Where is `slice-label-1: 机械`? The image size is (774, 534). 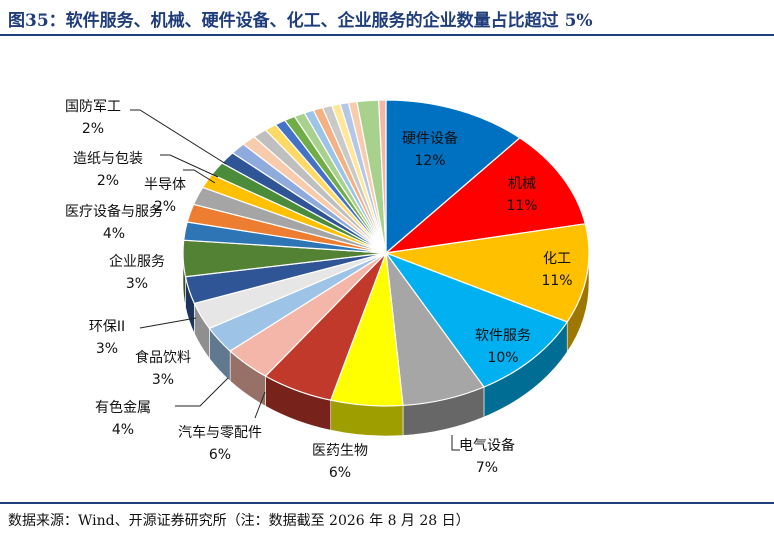
slice-label-1: 机械 is located at coordinates (522, 184).